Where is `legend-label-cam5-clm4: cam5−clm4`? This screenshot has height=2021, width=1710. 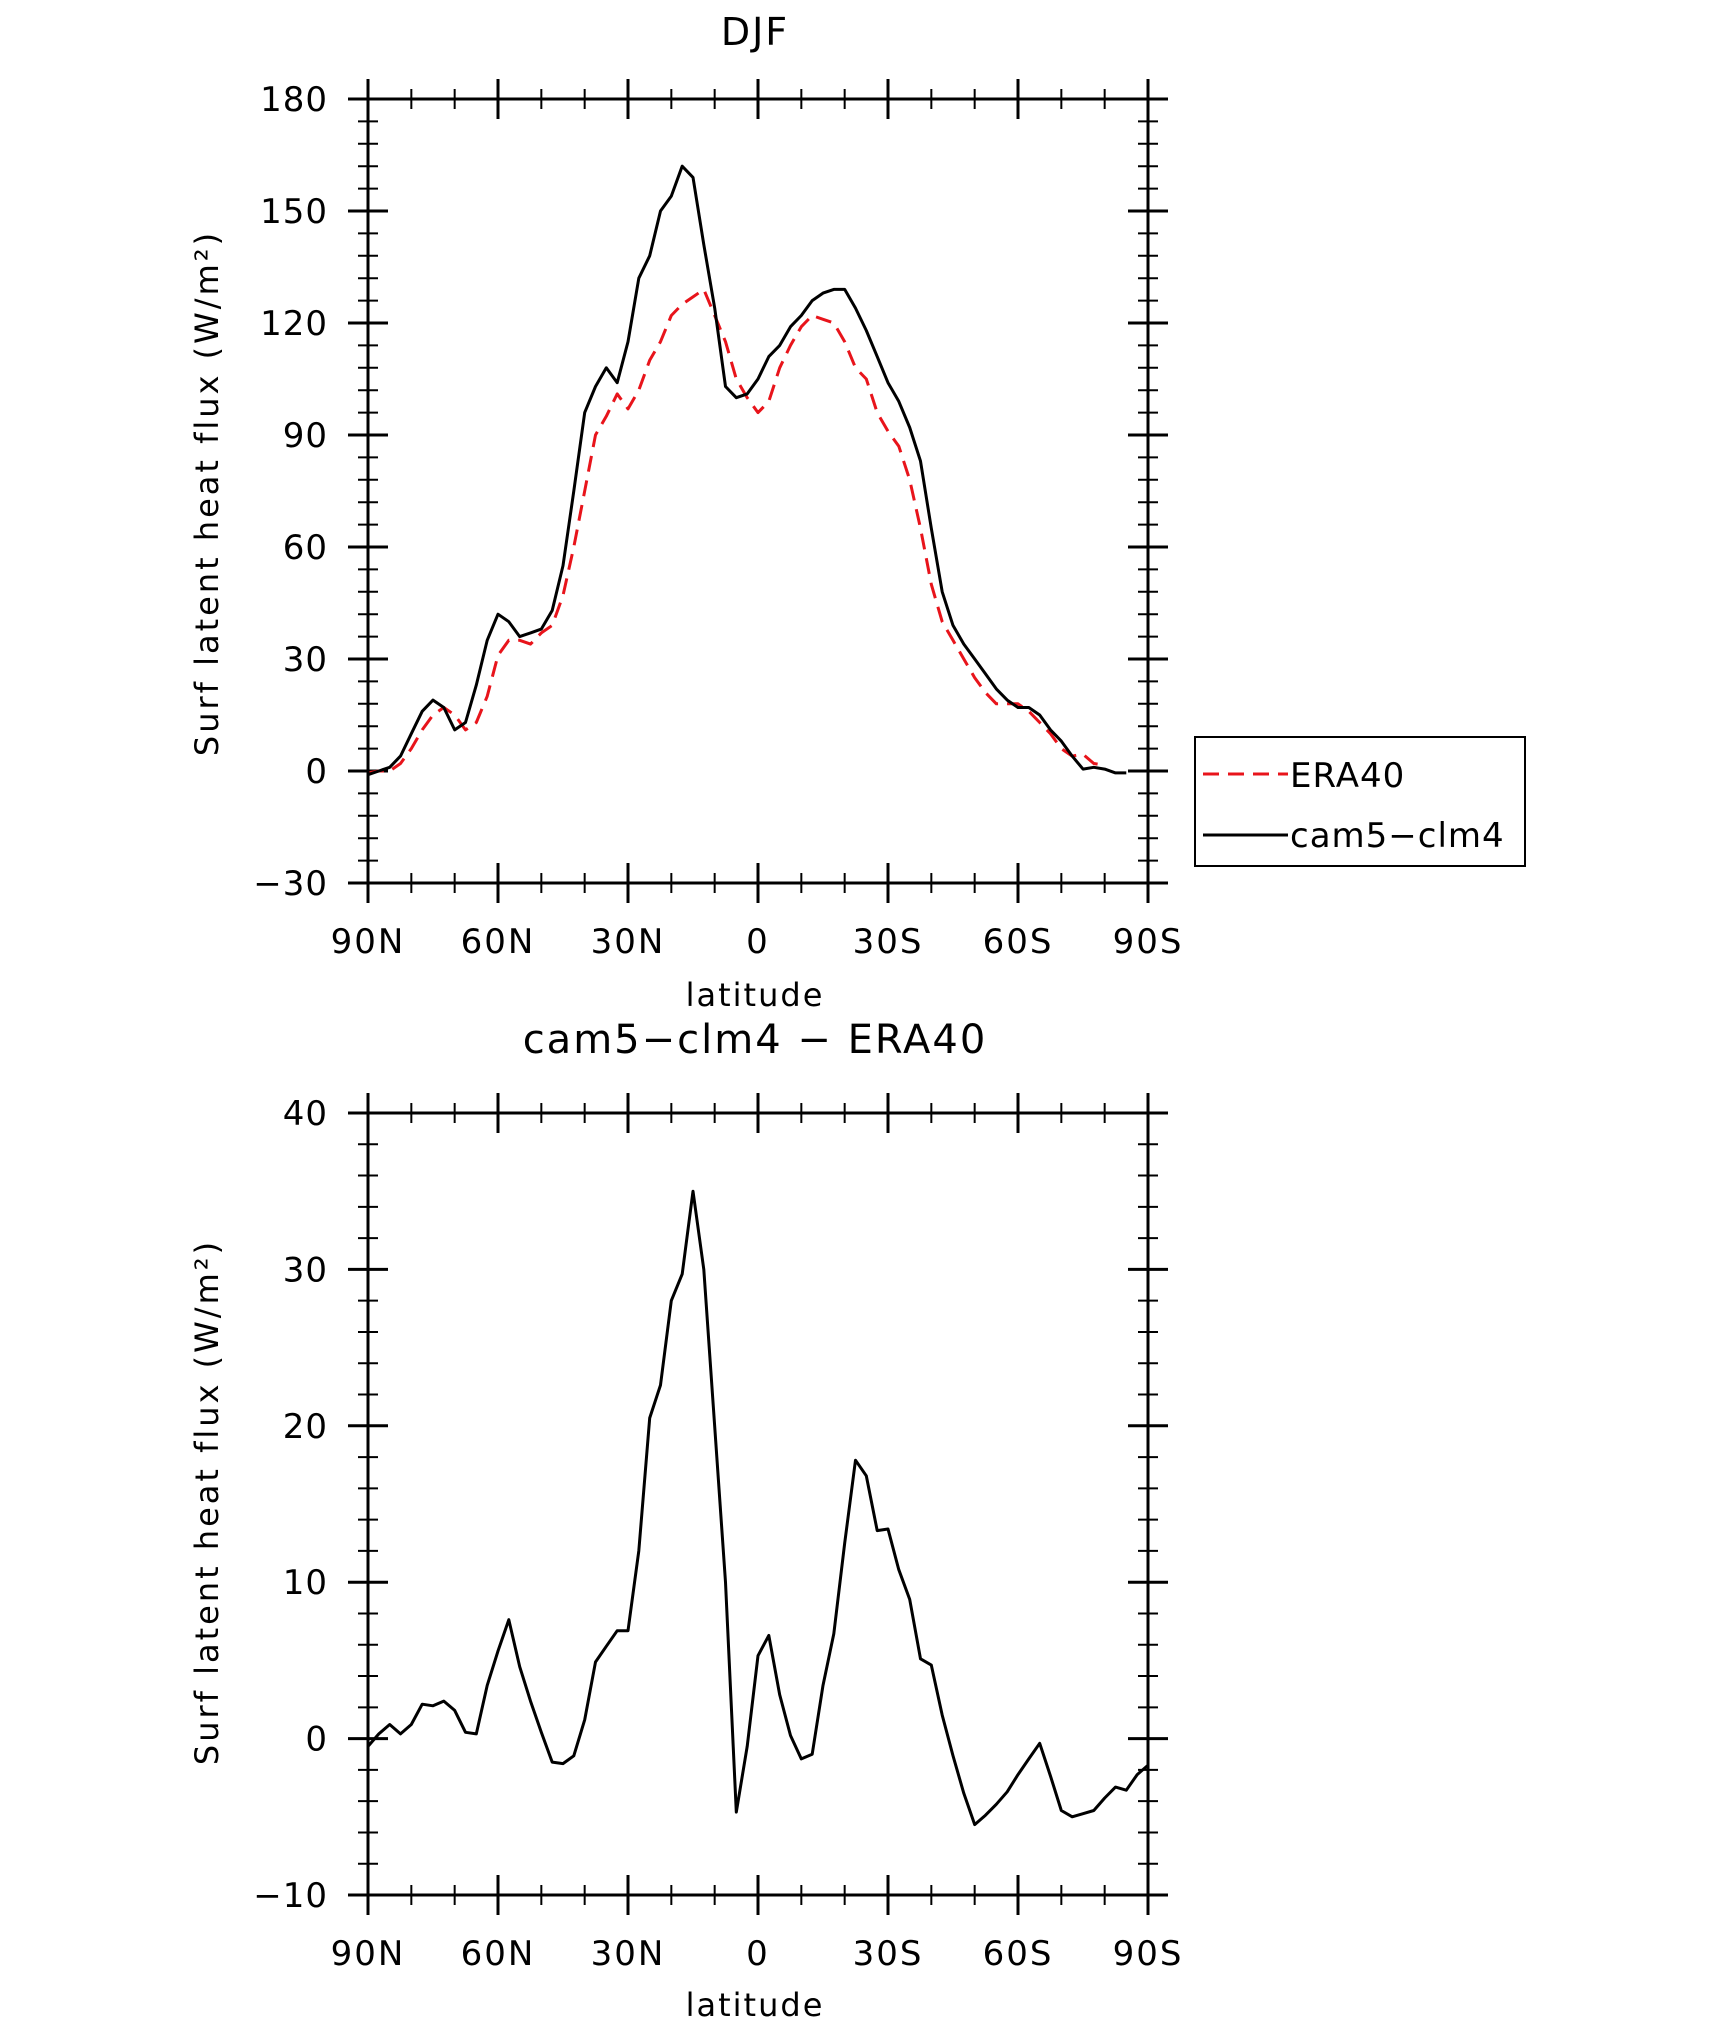
legend-label-cam5-clm4: cam5−clm4 is located at coordinates (1397, 836).